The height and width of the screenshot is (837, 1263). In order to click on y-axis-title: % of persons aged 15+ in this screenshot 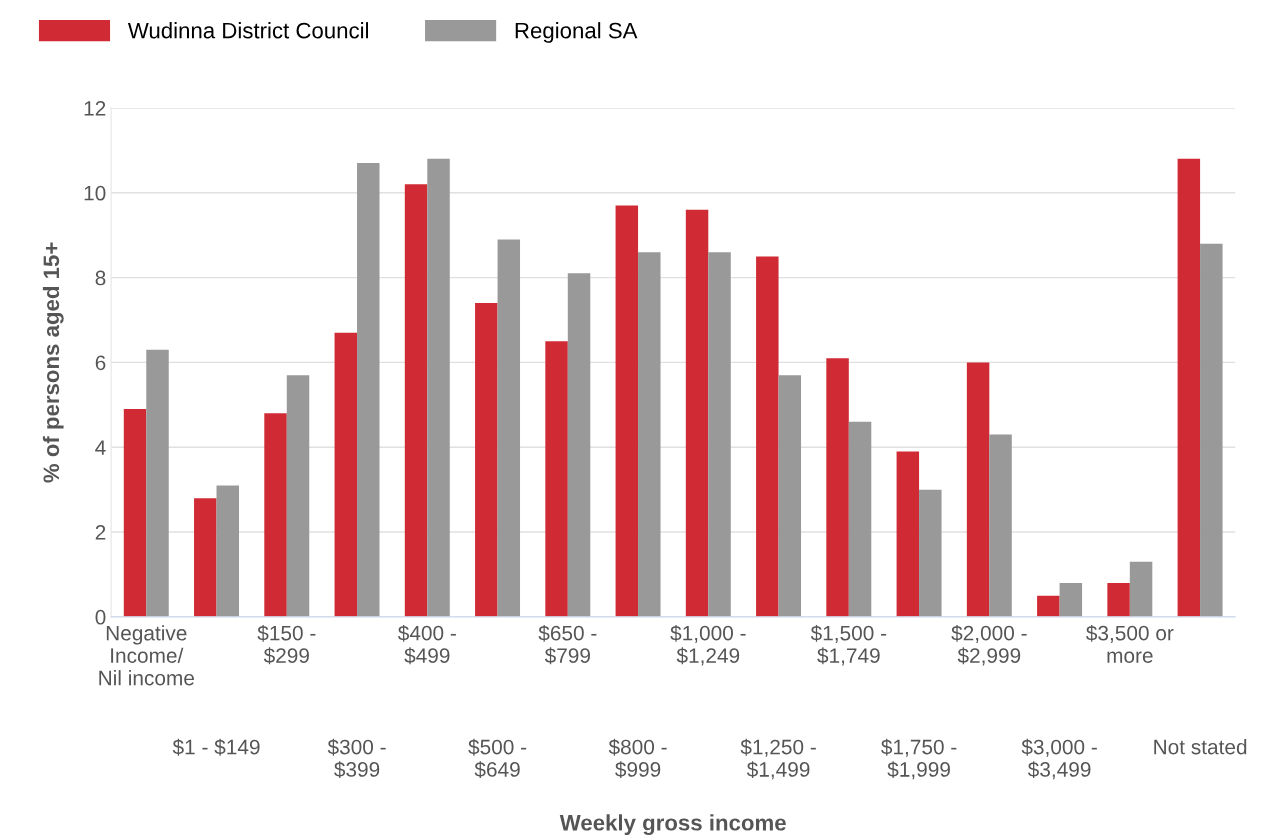, I will do `click(53, 362)`.